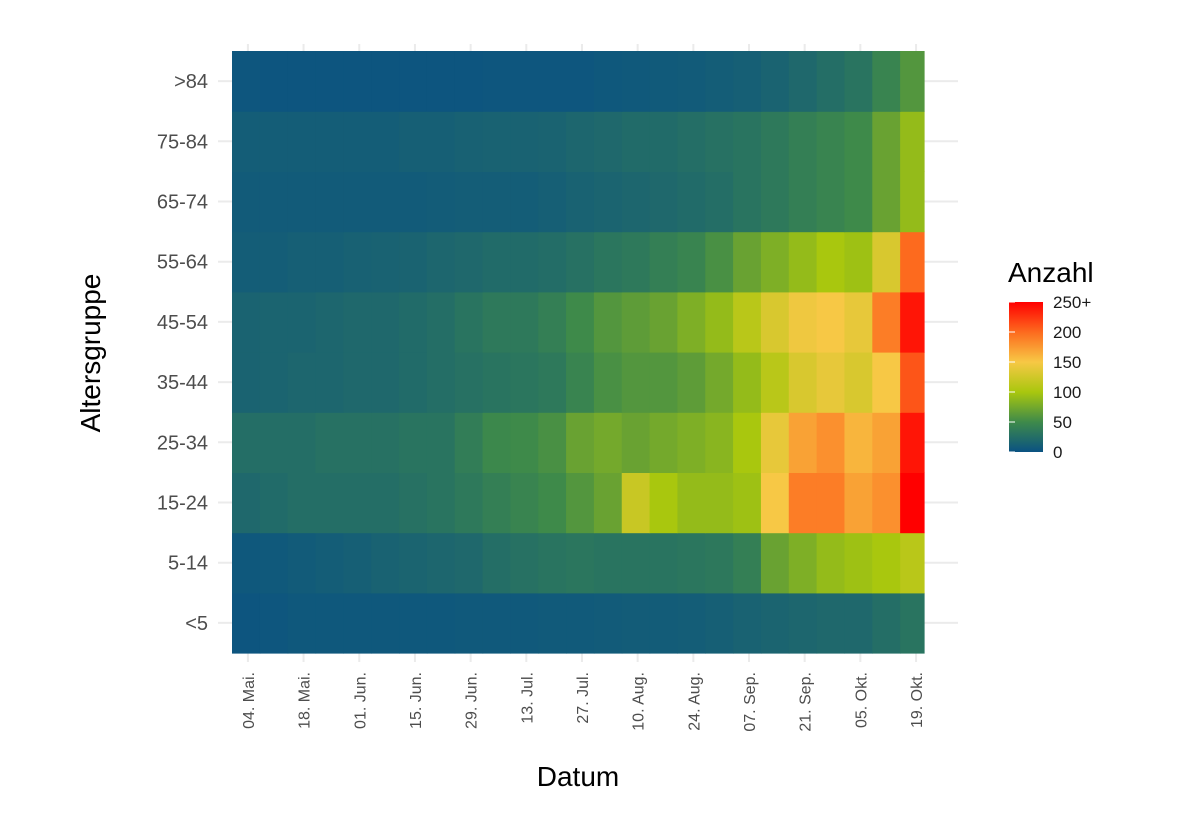 The image size is (1200, 813). I want to click on x-axis-title: Datum, so click(578, 776).